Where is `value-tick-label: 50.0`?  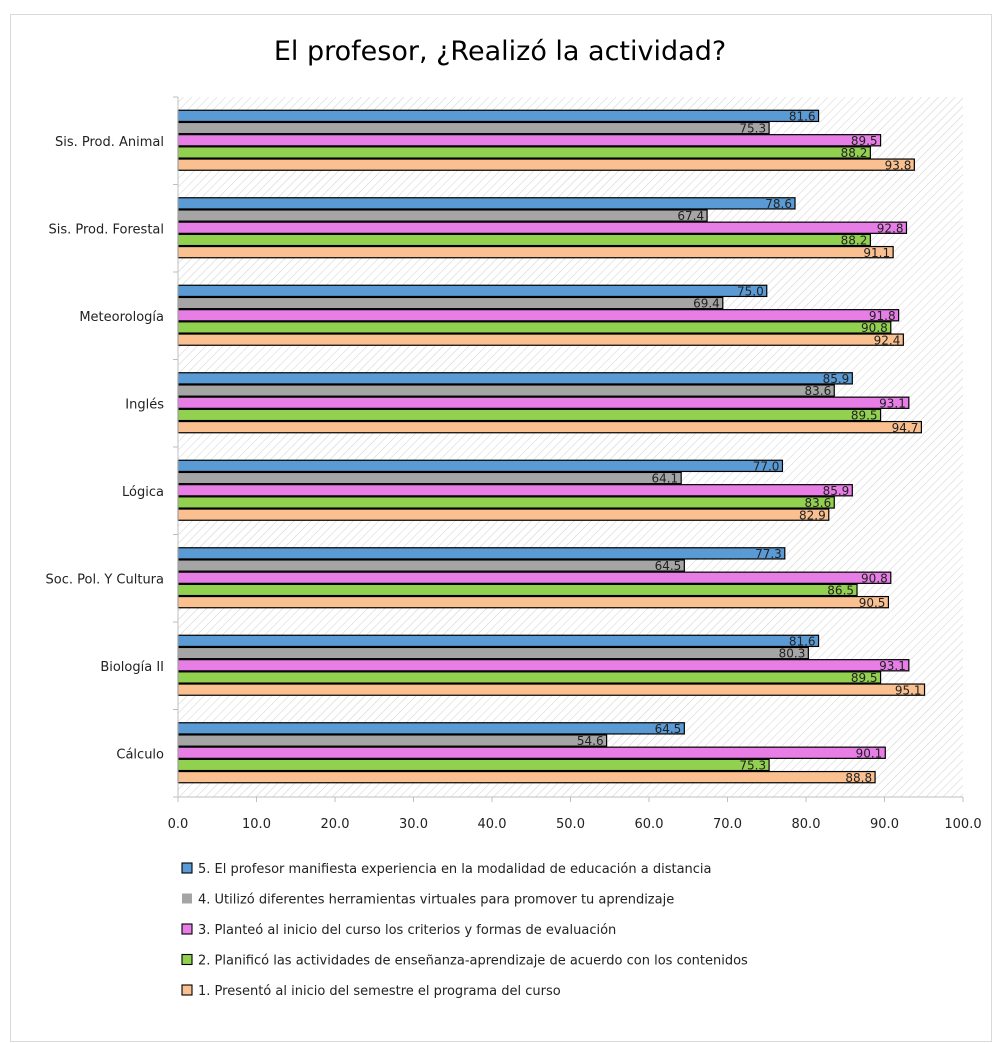 value-tick-label: 50.0 is located at coordinates (570, 824).